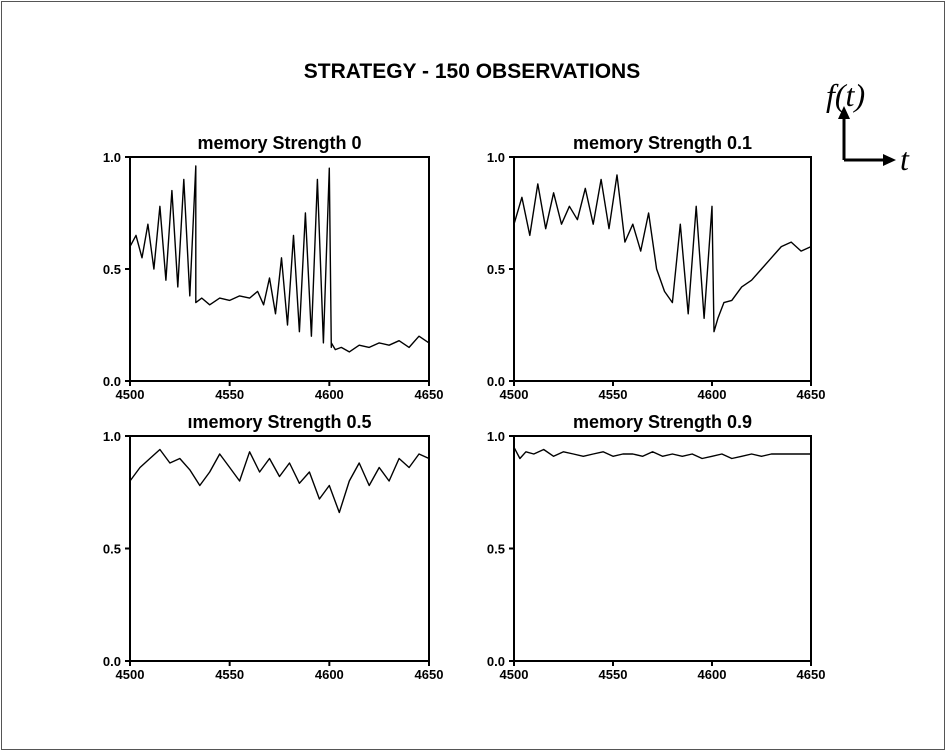 This screenshot has width=948, height=753. I want to click on axis-glyph-y-label: f(t), so click(845, 95).